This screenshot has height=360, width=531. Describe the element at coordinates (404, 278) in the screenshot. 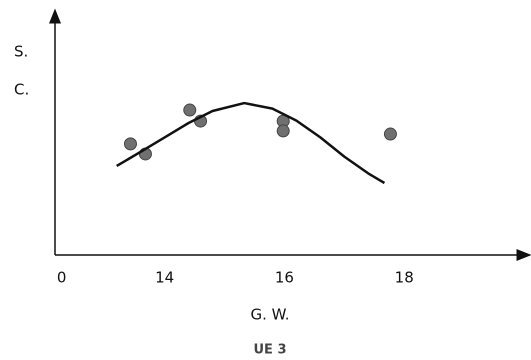

I see `x-tick-label: 18` at that location.